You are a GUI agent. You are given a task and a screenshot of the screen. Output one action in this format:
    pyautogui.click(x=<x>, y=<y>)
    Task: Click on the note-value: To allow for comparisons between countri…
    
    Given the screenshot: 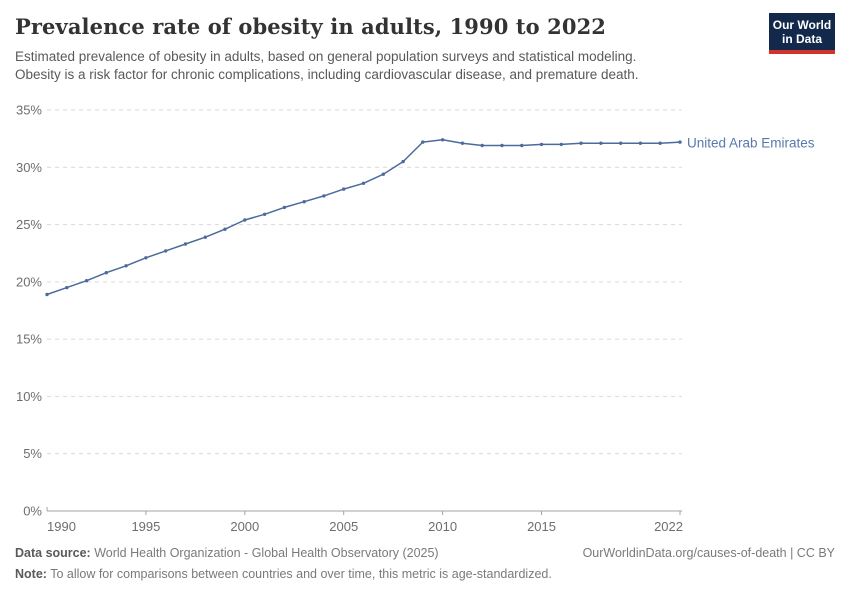 What is the action you would take?
    pyautogui.click(x=301, y=574)
    